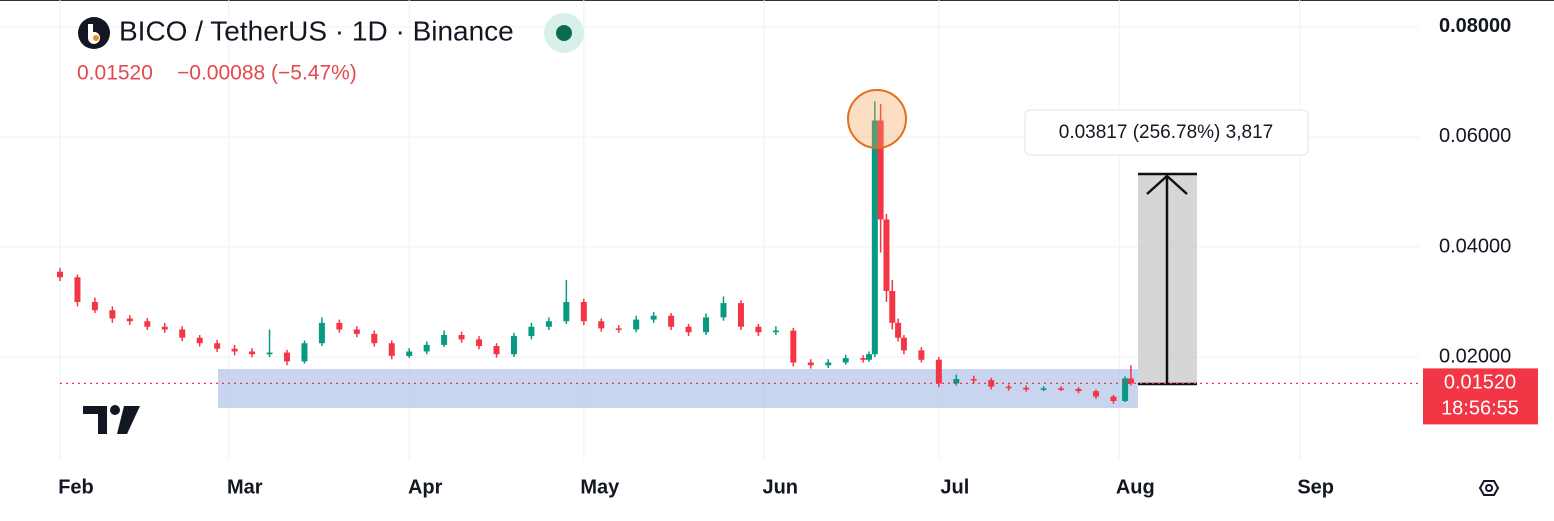  What do you see at coordinates (316, 30) in the screenshot?
I see `chart-title: BICO / TetherUS · 1D · Binance` at bounding box center [316, 30].